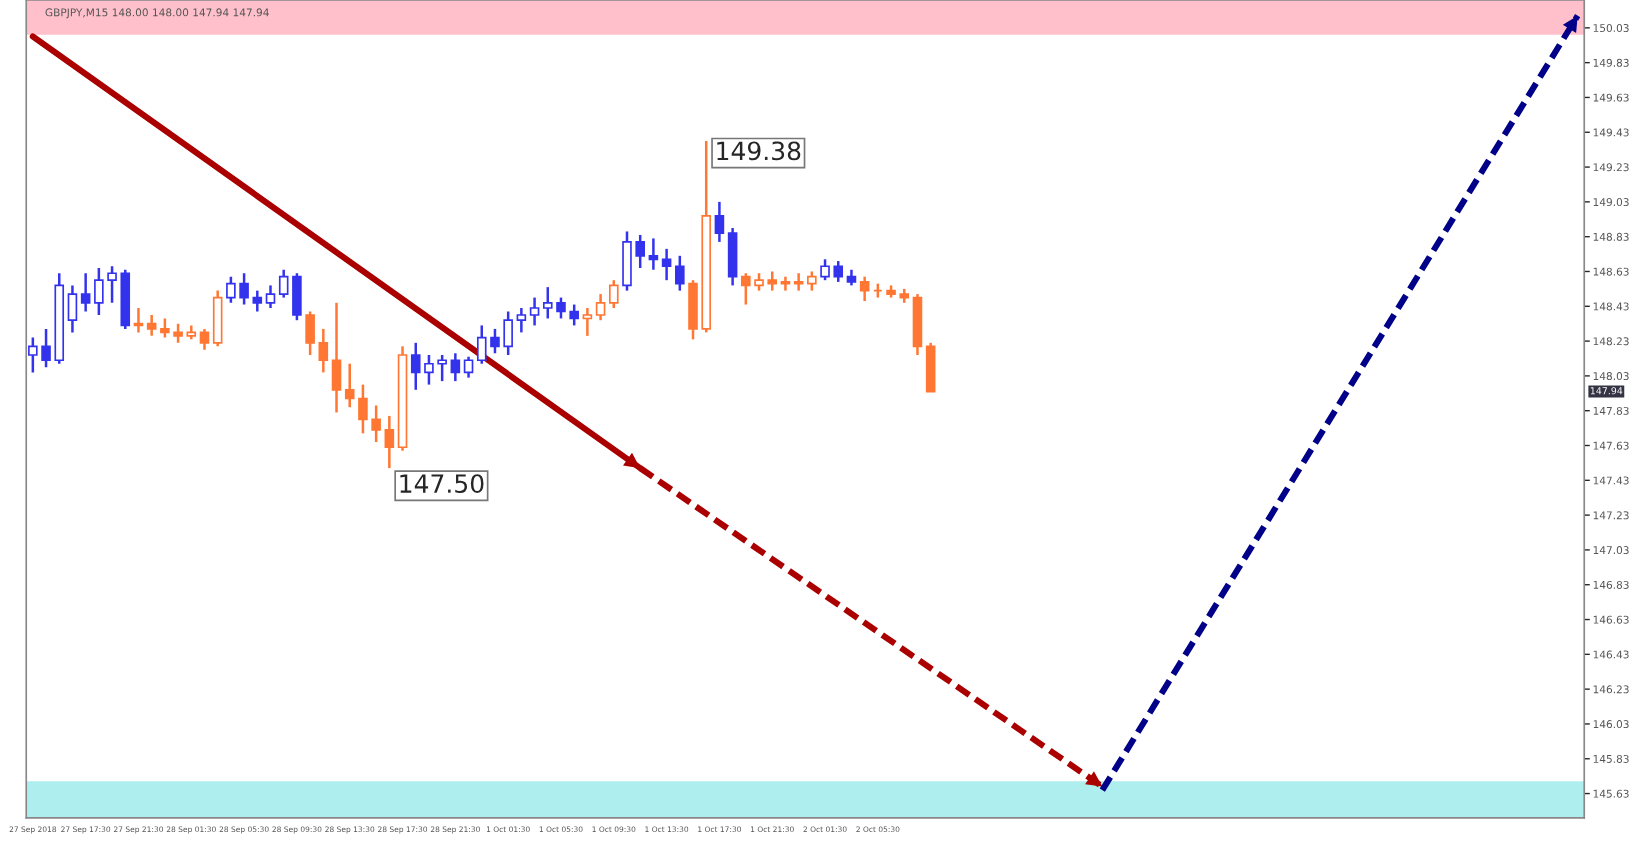 The height and width of the screenshot is (852, 1640). What do you see at coordinates (759, 151) in the screenshot?
I see `annotation: 149.38` at bounding box center [759, 151].